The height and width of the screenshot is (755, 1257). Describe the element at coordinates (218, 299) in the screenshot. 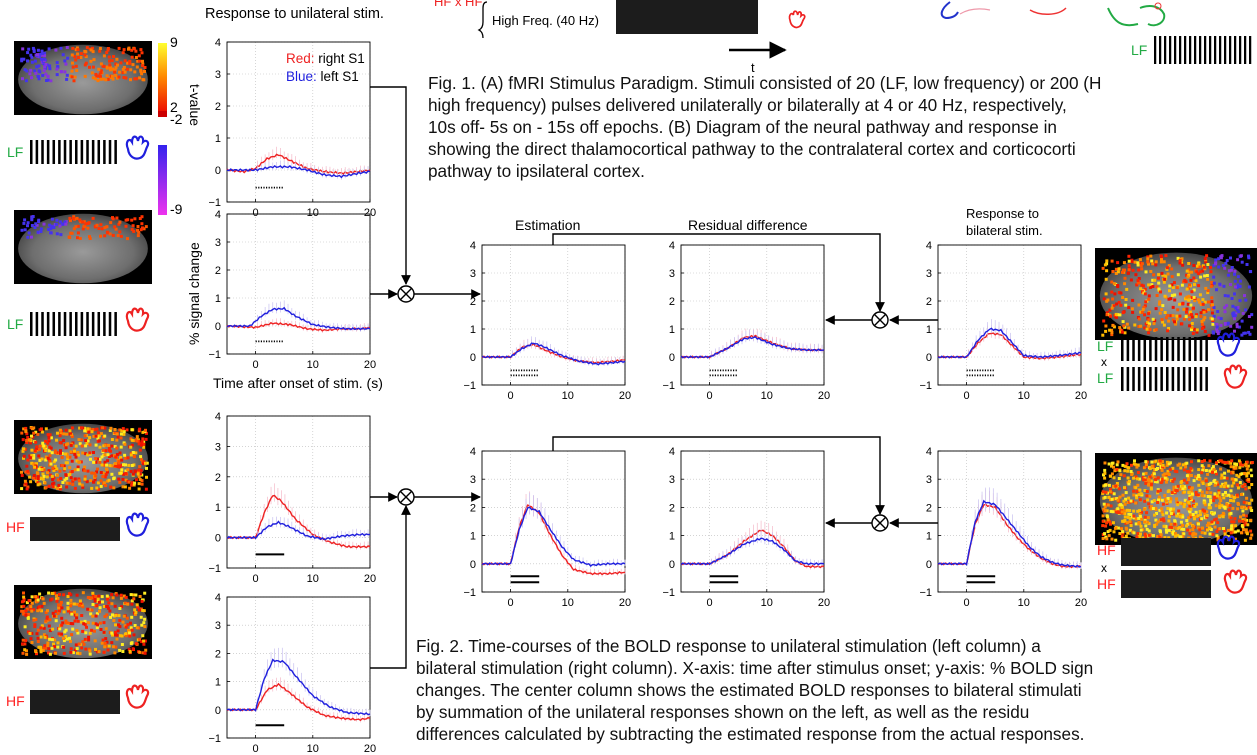

I see `y-tick-label: 1` at that location.